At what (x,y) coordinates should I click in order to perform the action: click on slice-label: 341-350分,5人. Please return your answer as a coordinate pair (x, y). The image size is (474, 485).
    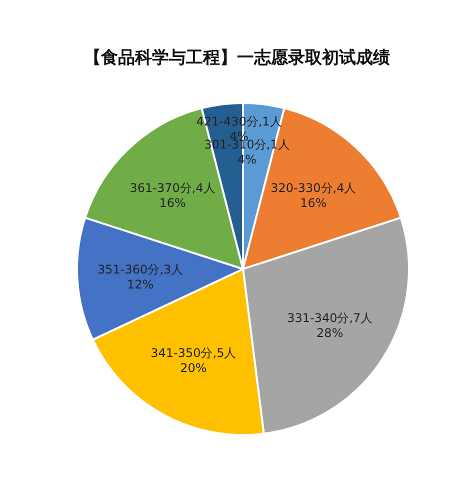
    Looking at the image, I should click on (193, 353).